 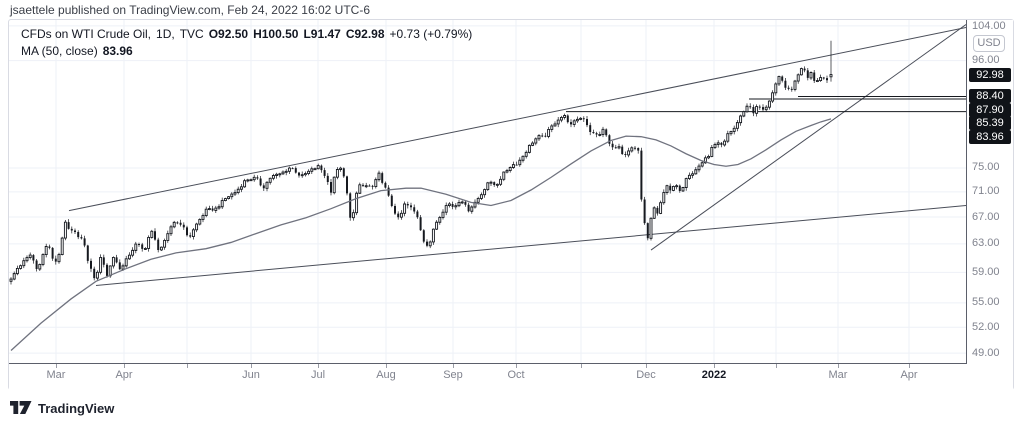 I want to click on price-label-85.39: 85.39, so click(x=990, y=123).